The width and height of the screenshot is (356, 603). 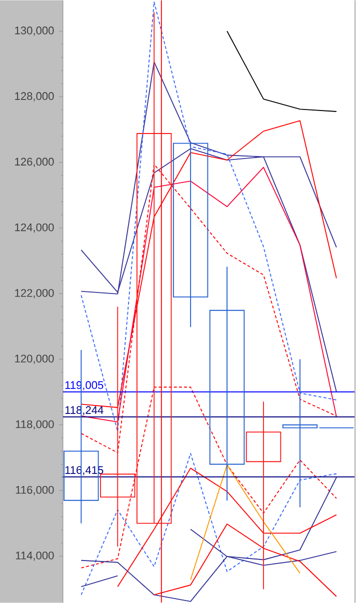 What do you see at coordinates (34, 293) in the screenshot?
I see `y-tick-label: 122,000` at bounding box center [34, 293].